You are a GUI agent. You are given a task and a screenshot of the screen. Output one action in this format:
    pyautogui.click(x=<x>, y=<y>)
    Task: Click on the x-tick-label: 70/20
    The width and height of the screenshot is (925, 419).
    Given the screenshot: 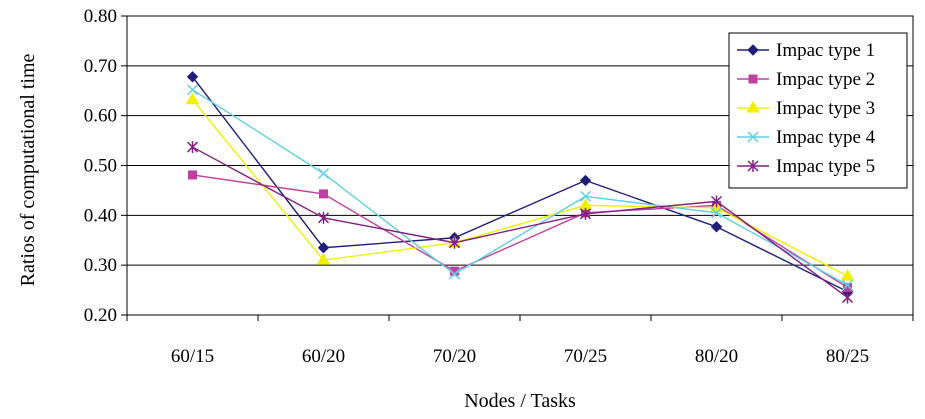 What is the action you would take?
    pyautogui.click(x=454, y=356)
    